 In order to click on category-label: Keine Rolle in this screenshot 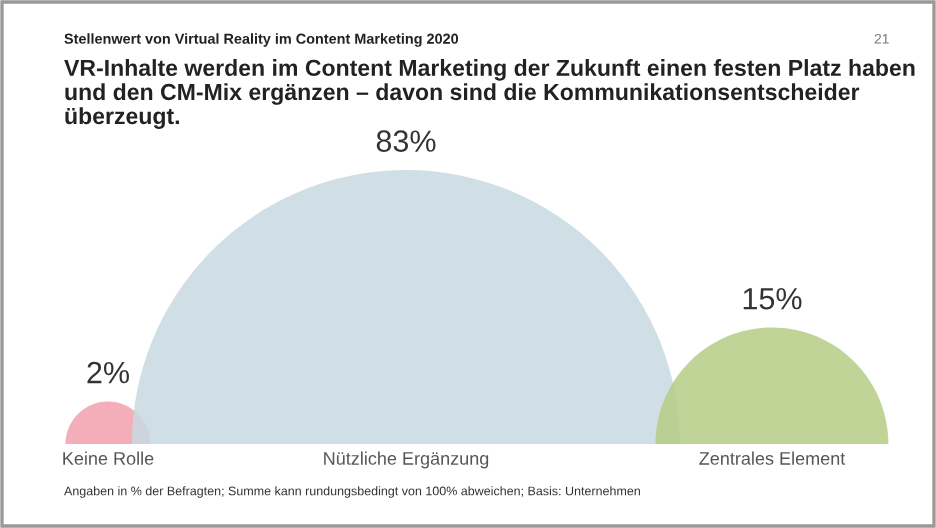, I will do `click(108, 458)`.